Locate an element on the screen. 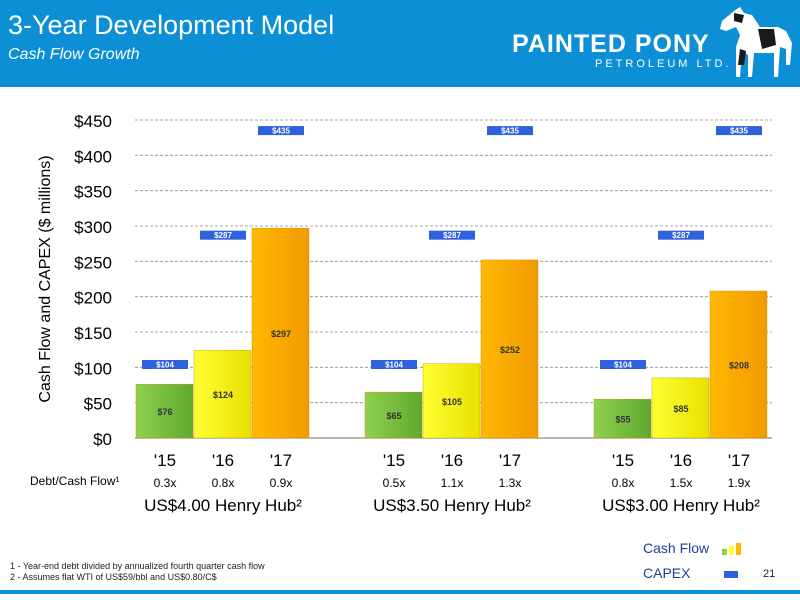 The height and width of the screenshot is (600, 800). debt-cash-flow-value: 1.1x is located at coordinates (452, 483).